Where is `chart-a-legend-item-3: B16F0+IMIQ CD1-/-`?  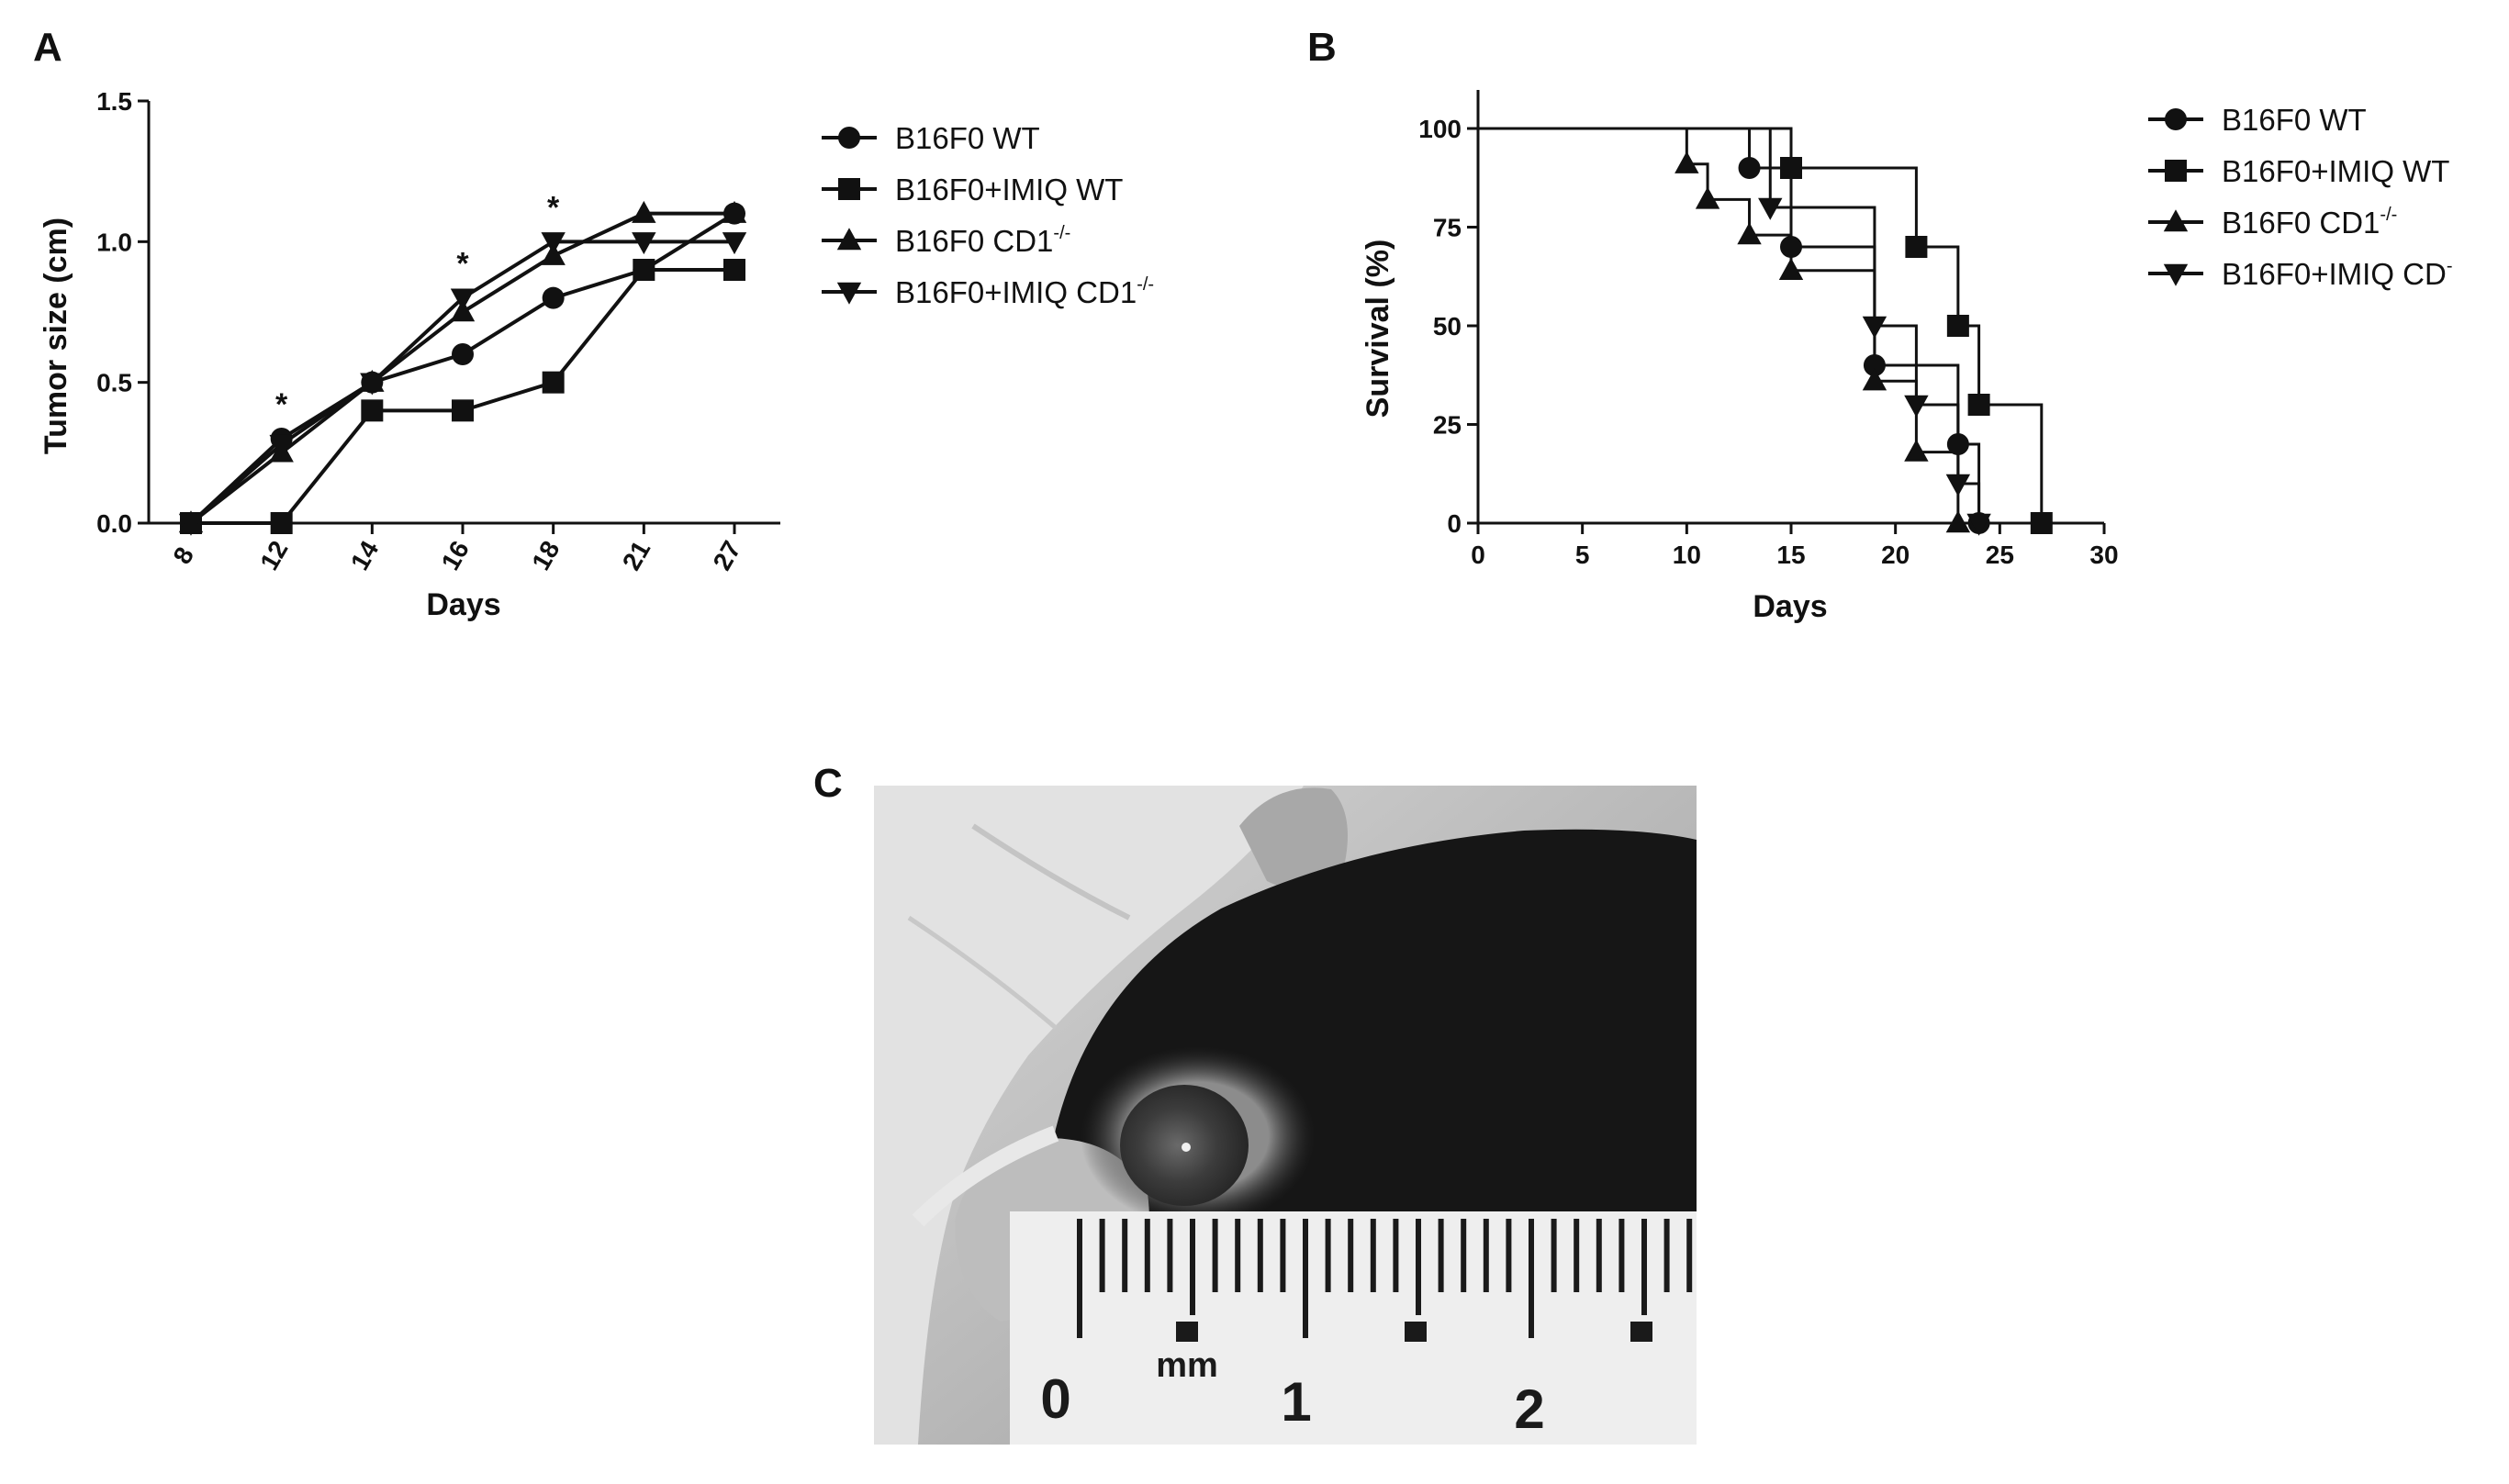 chart-a-legend-item-3: B16F0+IMIQ CD1-/- is located at coordinates (988, 291).